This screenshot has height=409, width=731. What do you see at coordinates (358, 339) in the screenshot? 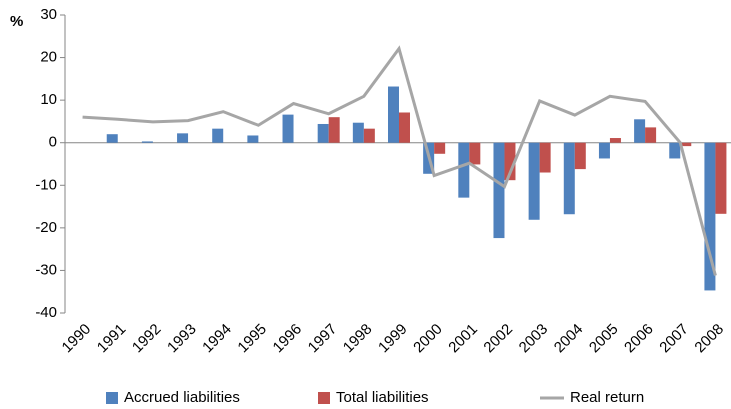
I see `x-tick-label: 1998` at bounding box center [358, 339].